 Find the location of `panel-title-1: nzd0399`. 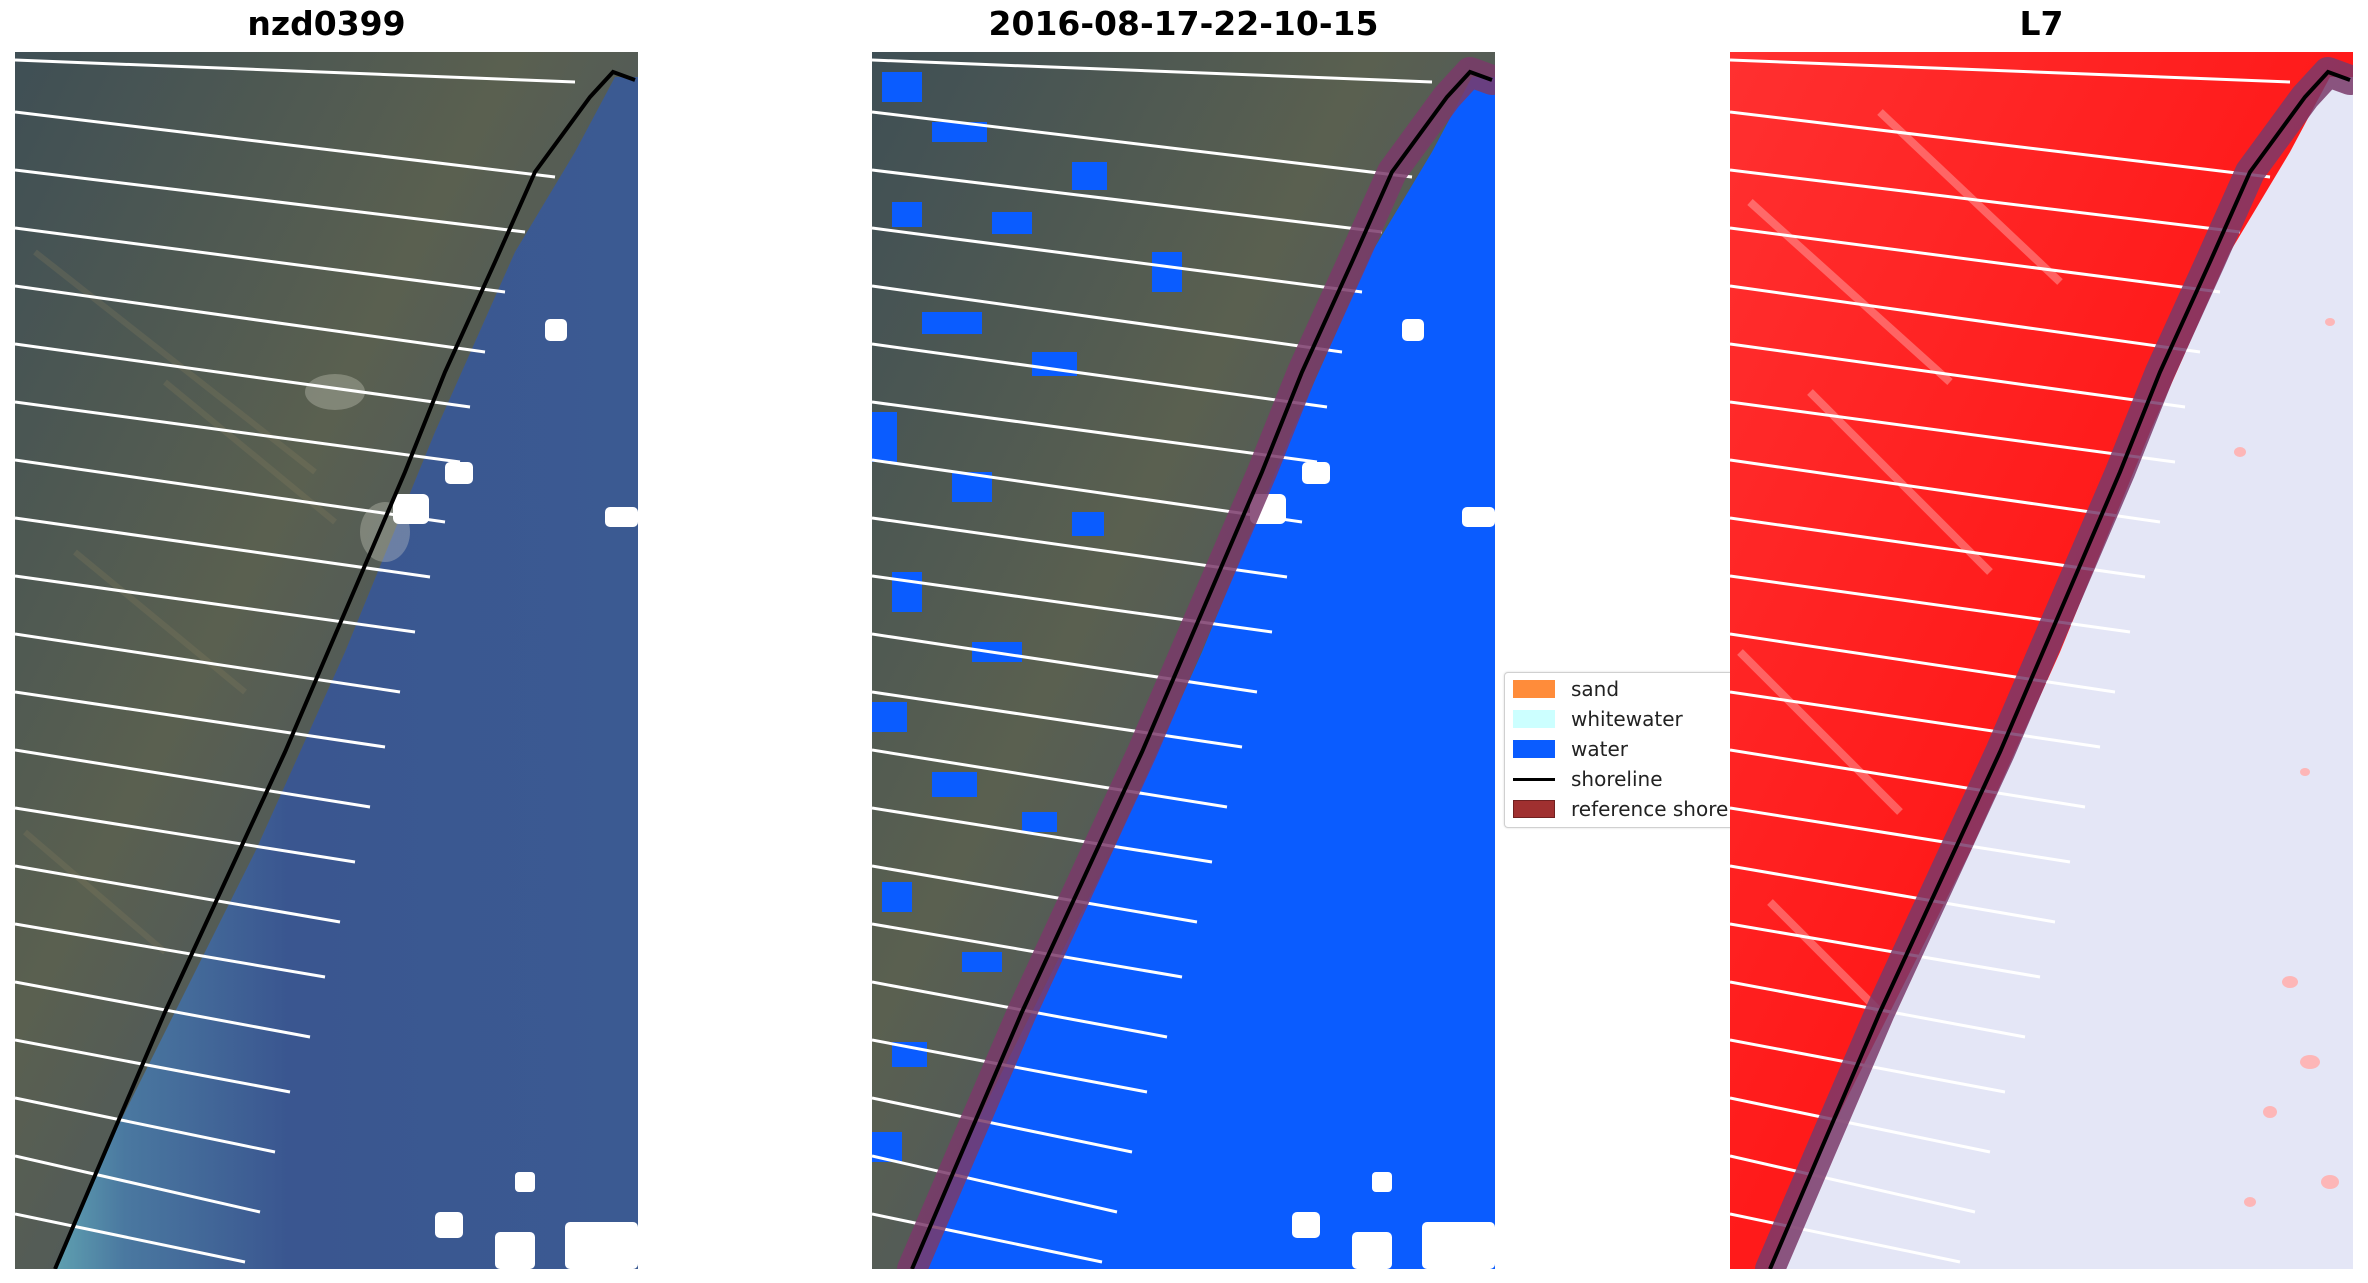

panel-title-1: nzd0399 is located at coordinates (326, 23).